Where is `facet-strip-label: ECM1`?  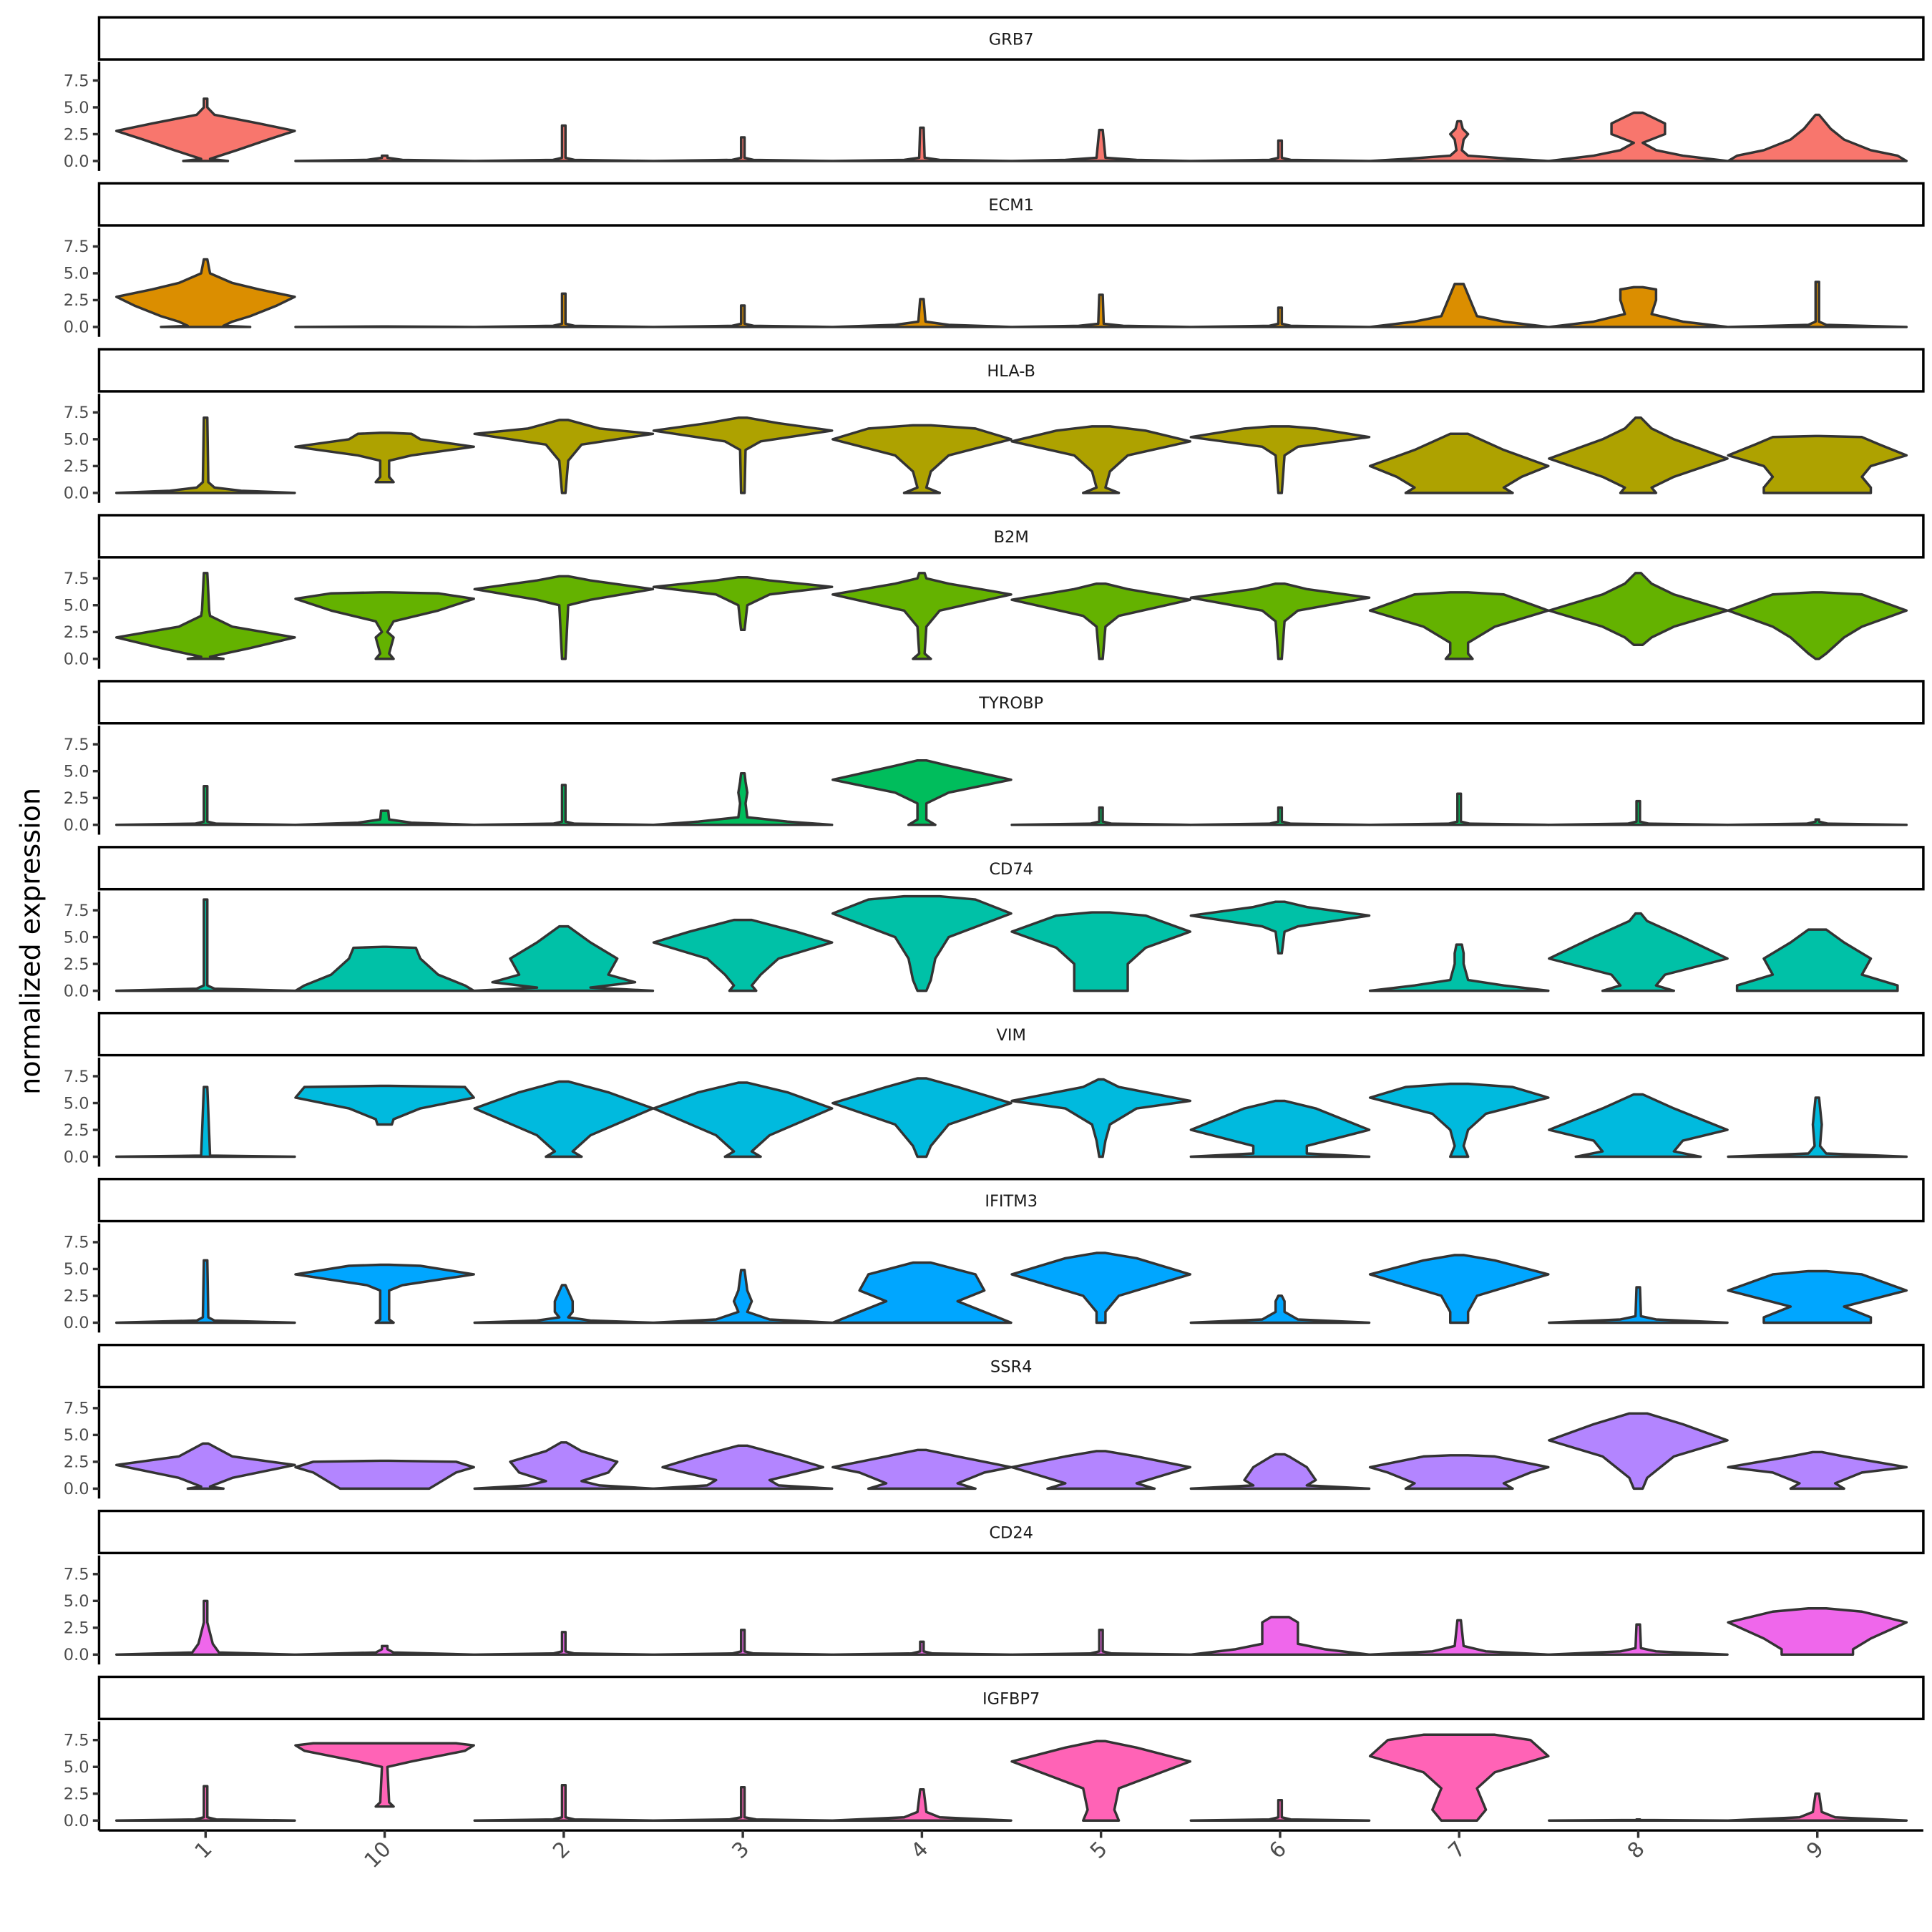
facet-strip-label: ECM1 is located at coordinates (1011, 205).